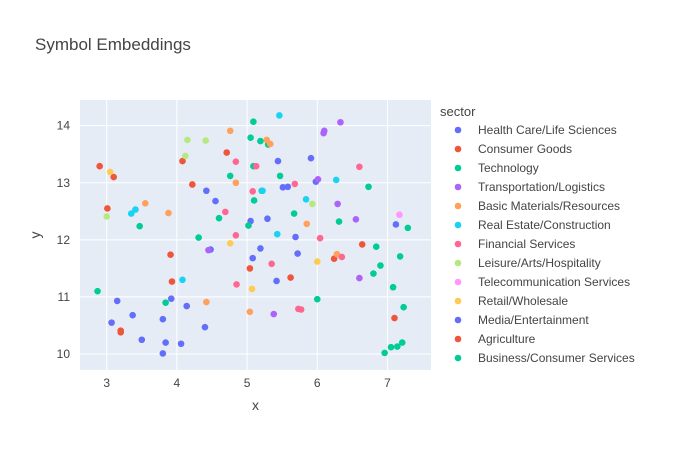  I want to click on y-tick-label: 12, so click(64, 240).